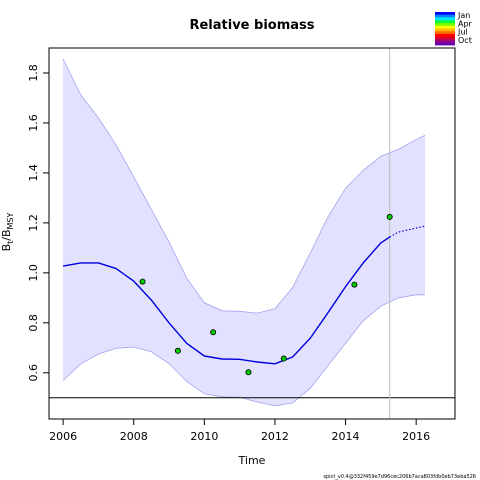 The width and height of the screenshot is (480, 480). What do you see at coordinates (463, 15) in the screenshot?
I see `legend-label: Jan` at bounding box center [463, 15].